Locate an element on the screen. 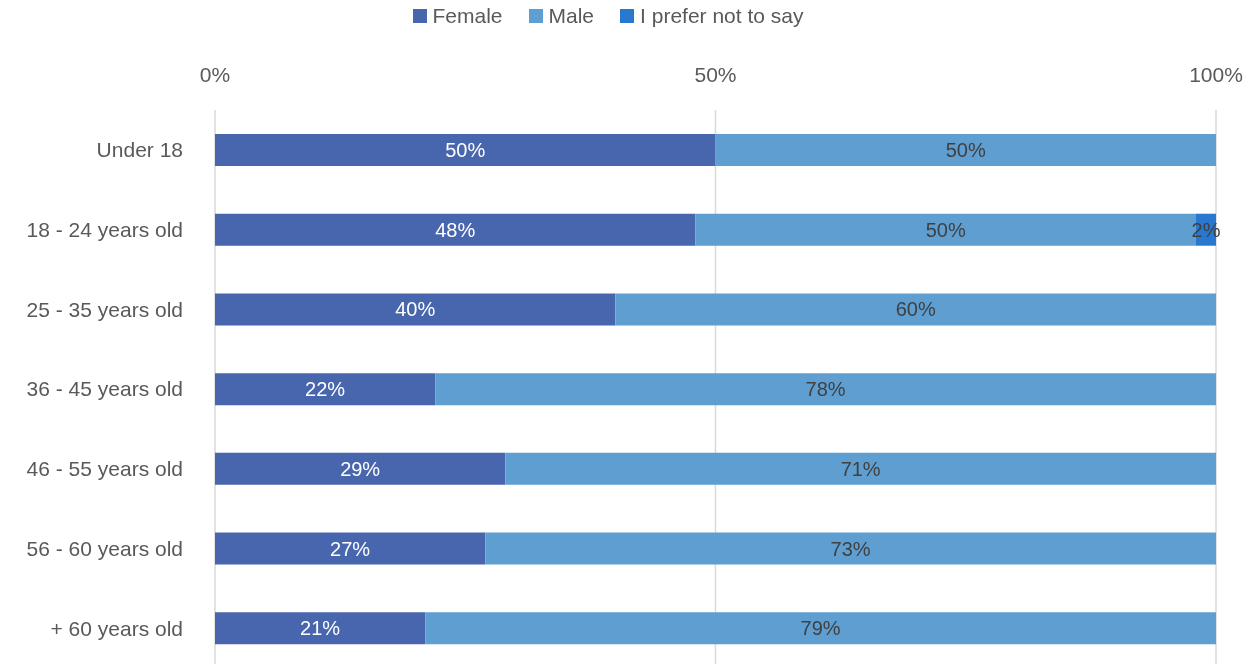  data-label: 48% is located at coordinates (455, 229).